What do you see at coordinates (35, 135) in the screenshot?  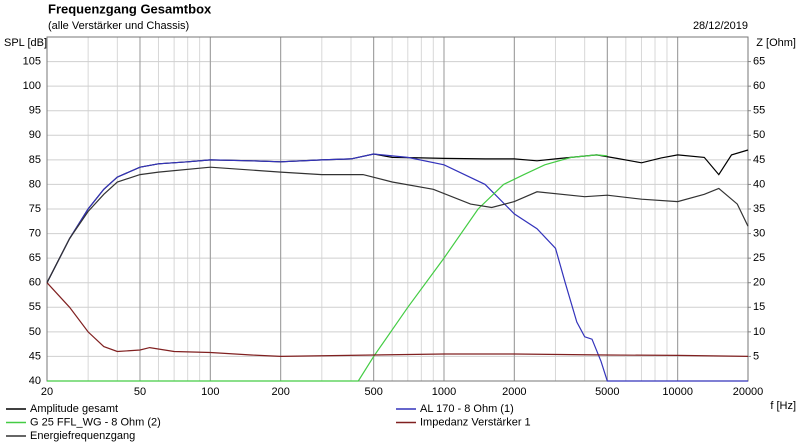 I see `y-tick-label: 90` at bounding box center [35, 135].